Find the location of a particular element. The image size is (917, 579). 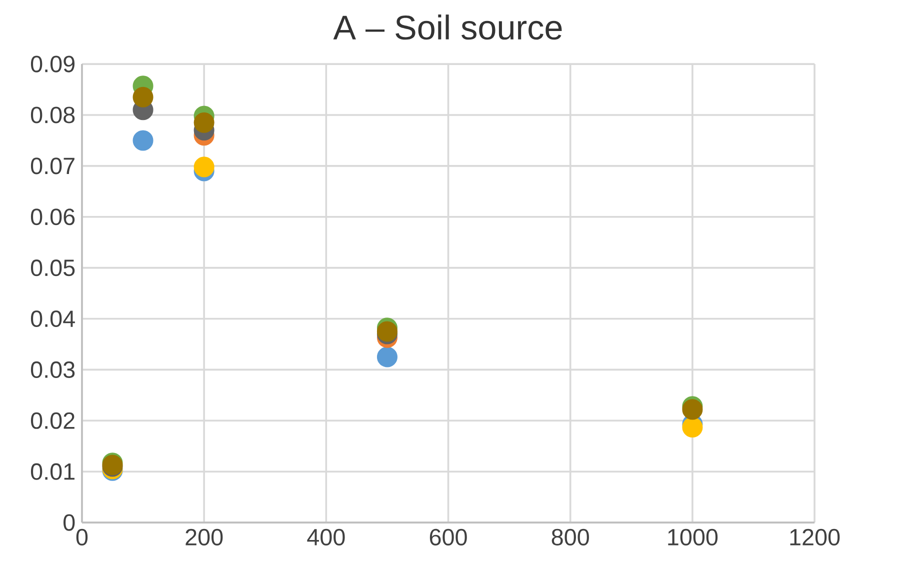

y-tick-label: 0.08 is located at coordinates (52, 115).